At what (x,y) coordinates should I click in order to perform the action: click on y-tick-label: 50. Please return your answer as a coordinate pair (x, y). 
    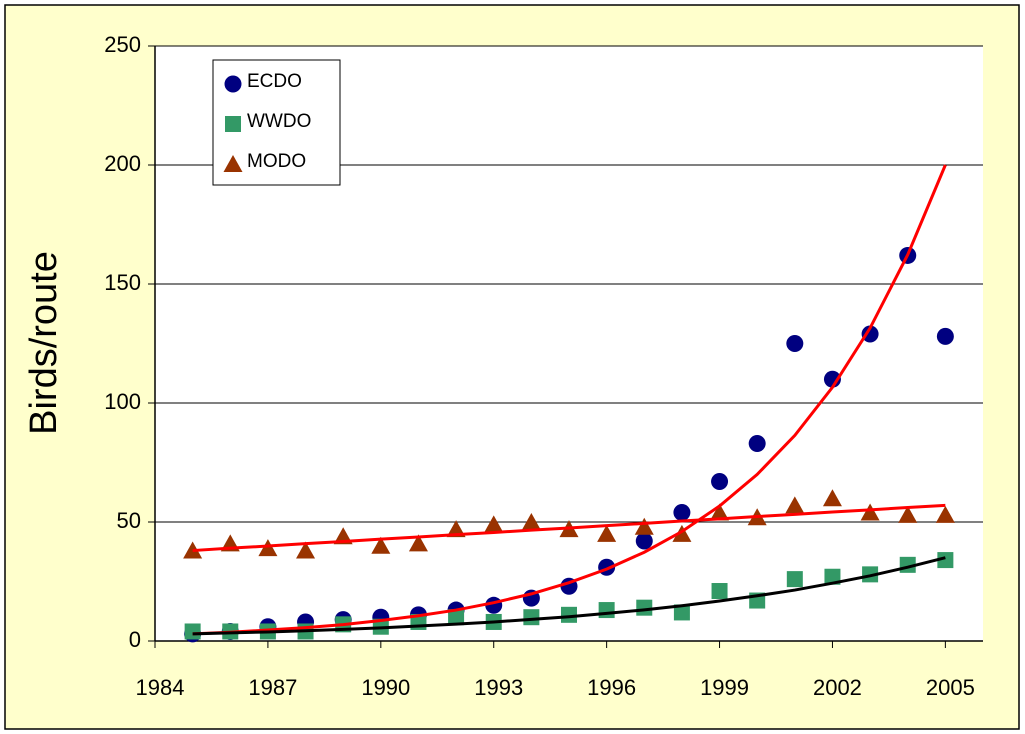
    Looking at the image, I should click on (129, 520).